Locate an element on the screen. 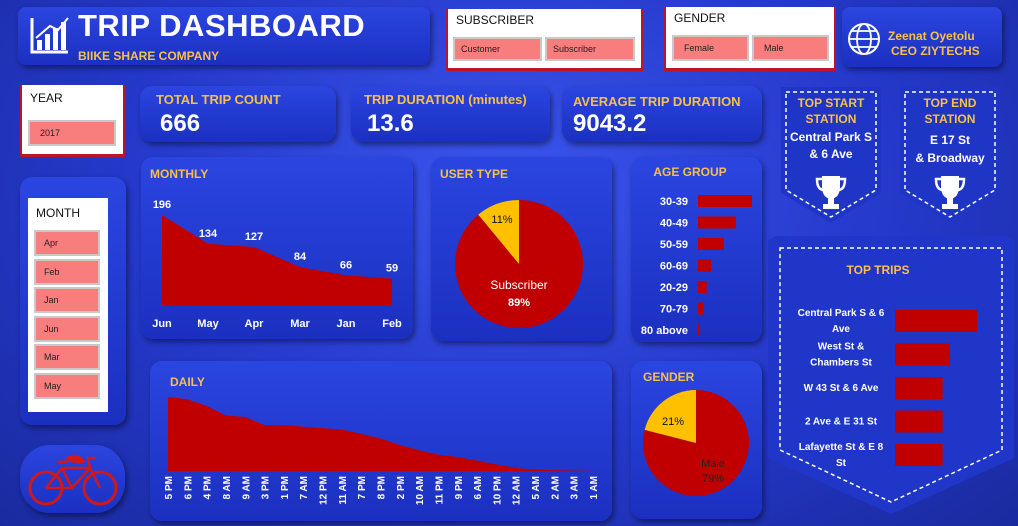  top-trips-tick-label: St is located at coordinates (841, 463).